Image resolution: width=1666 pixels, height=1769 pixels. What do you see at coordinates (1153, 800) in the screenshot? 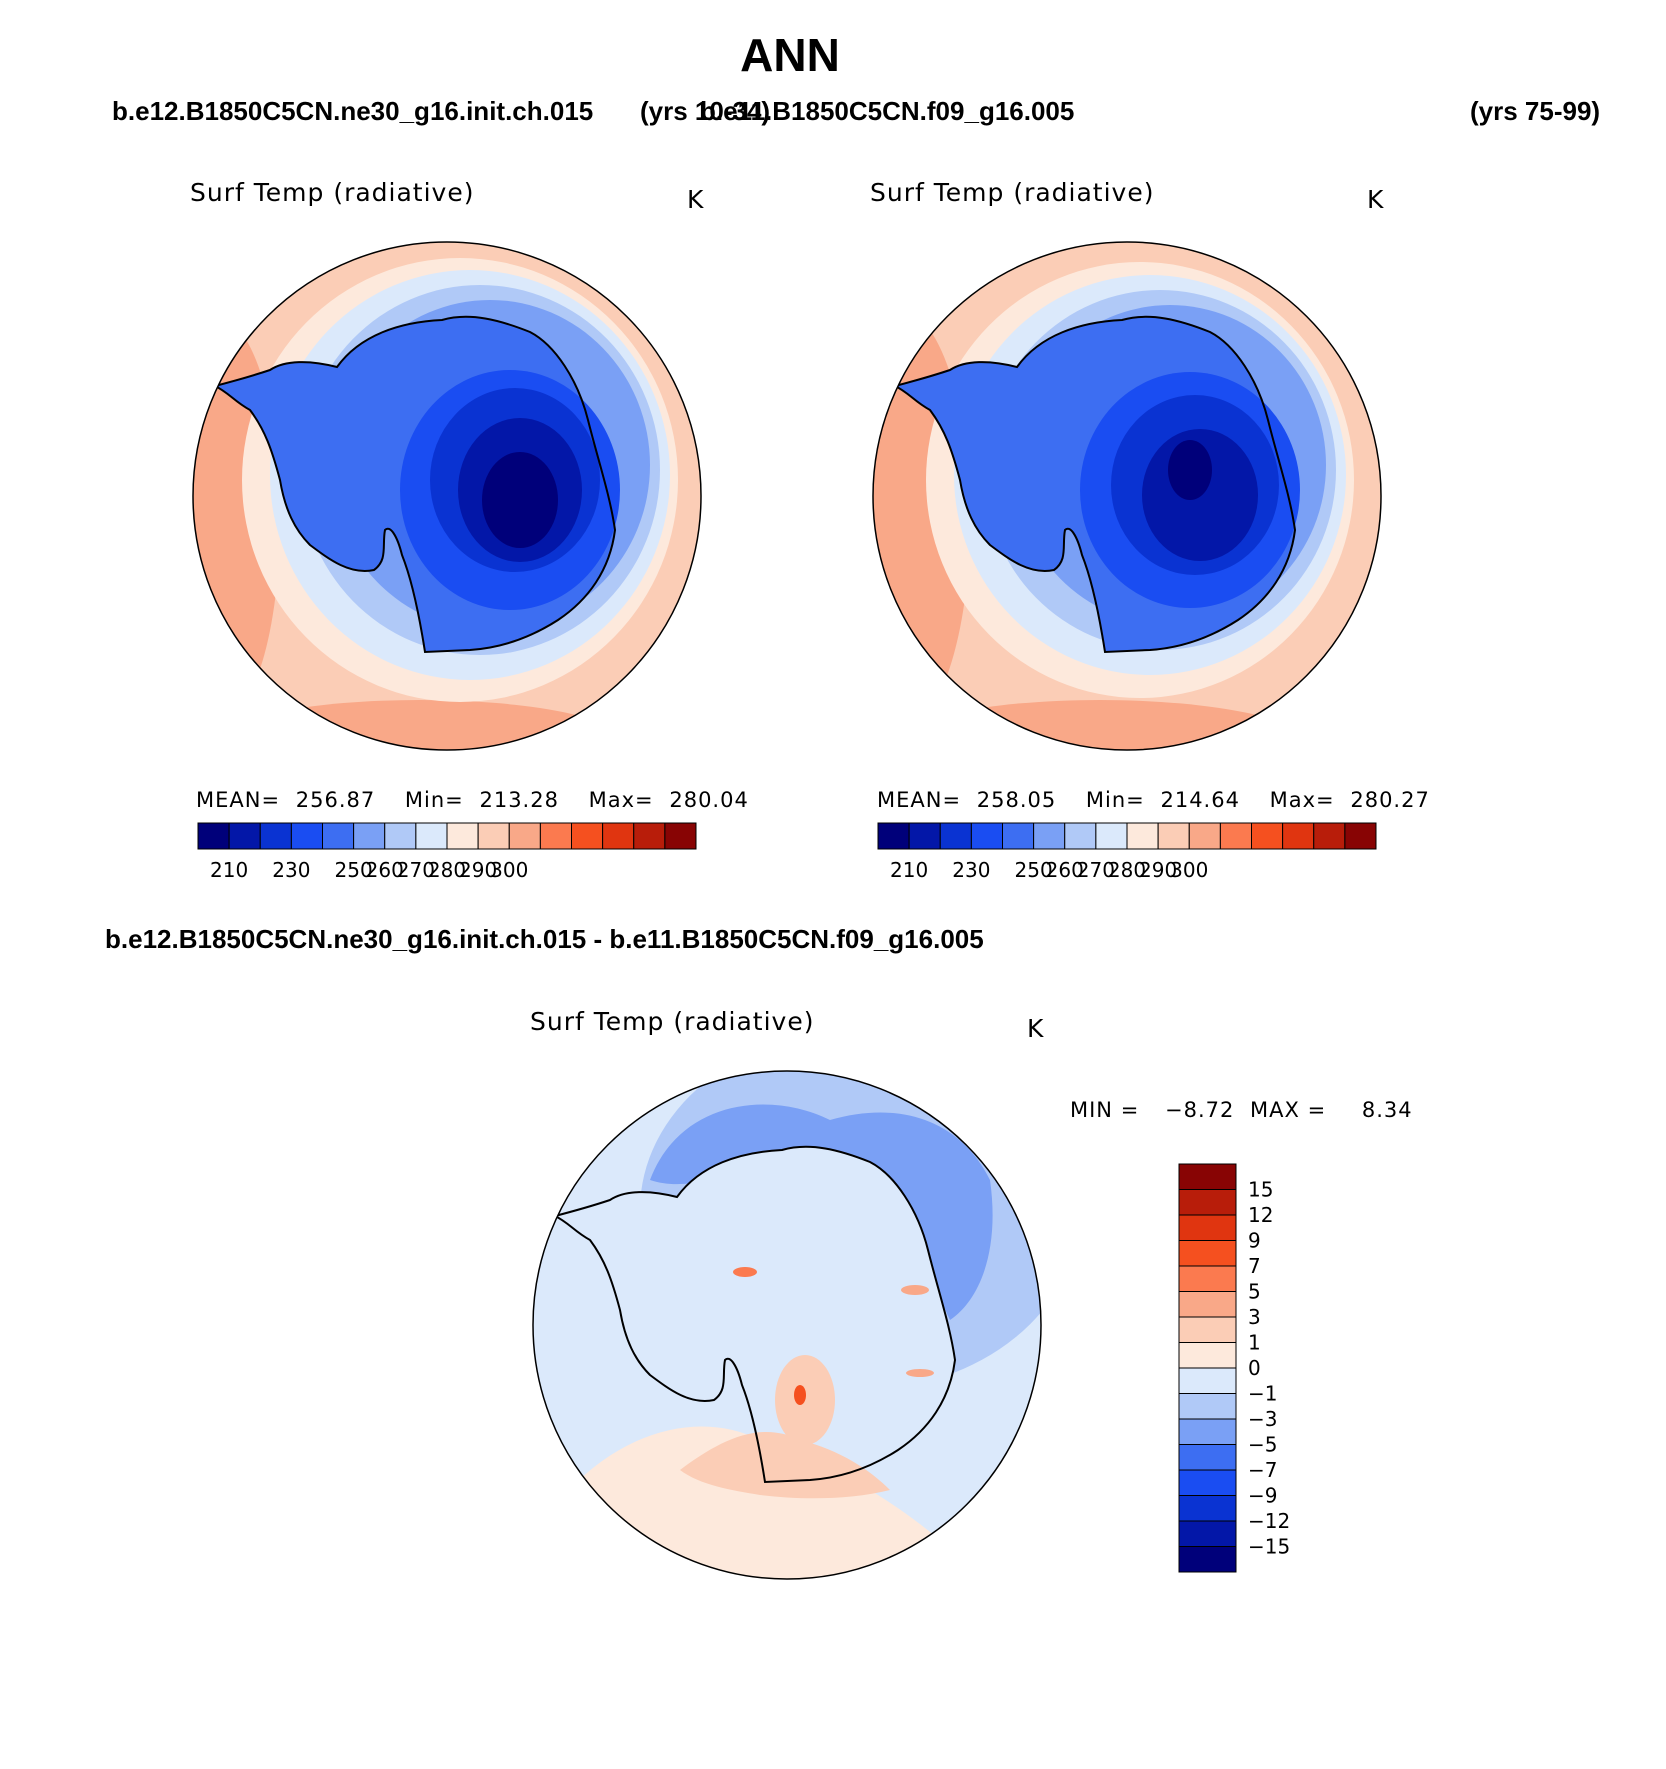
I see `svg-text:MEAN= 258.05 Min=: MEAN= 258.05 Min= 214.64 Max= 280.27` at bounding box center [1153, 800].